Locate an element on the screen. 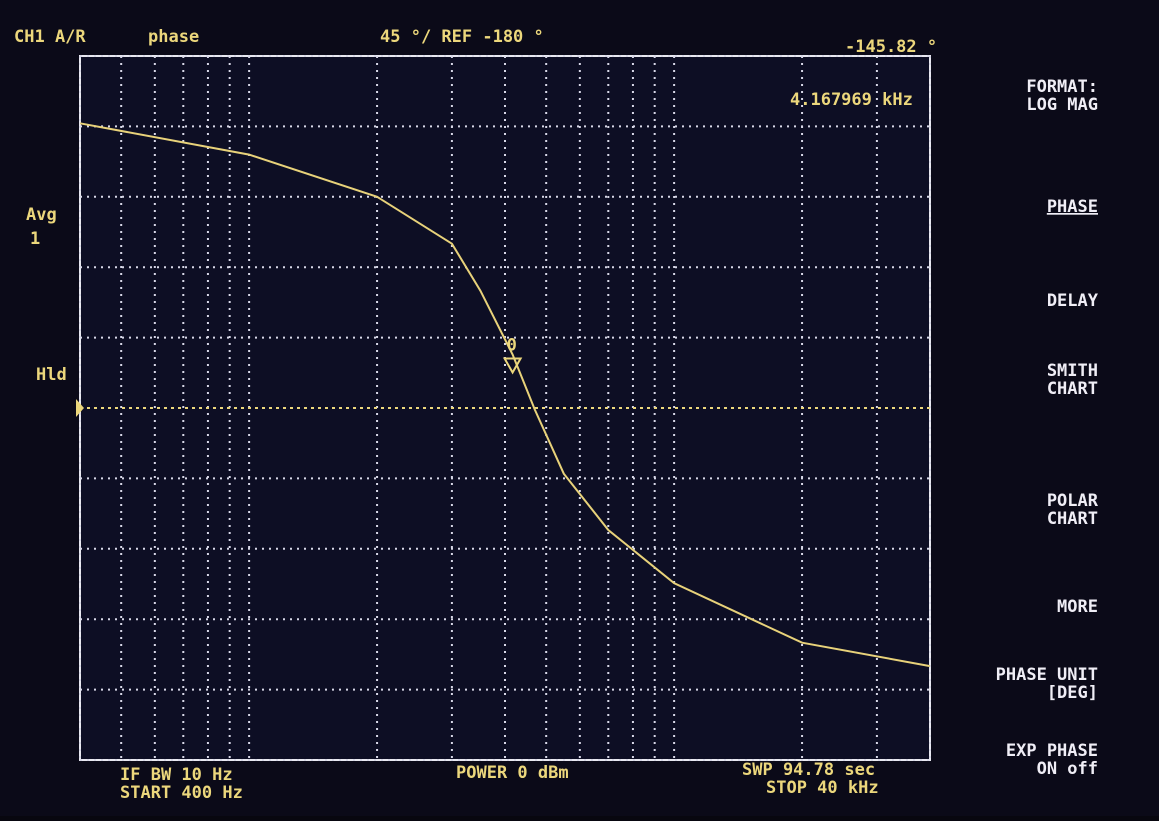 The image size is (1159, 821). softkey: SMITH is located at coordinates (1072, 371).